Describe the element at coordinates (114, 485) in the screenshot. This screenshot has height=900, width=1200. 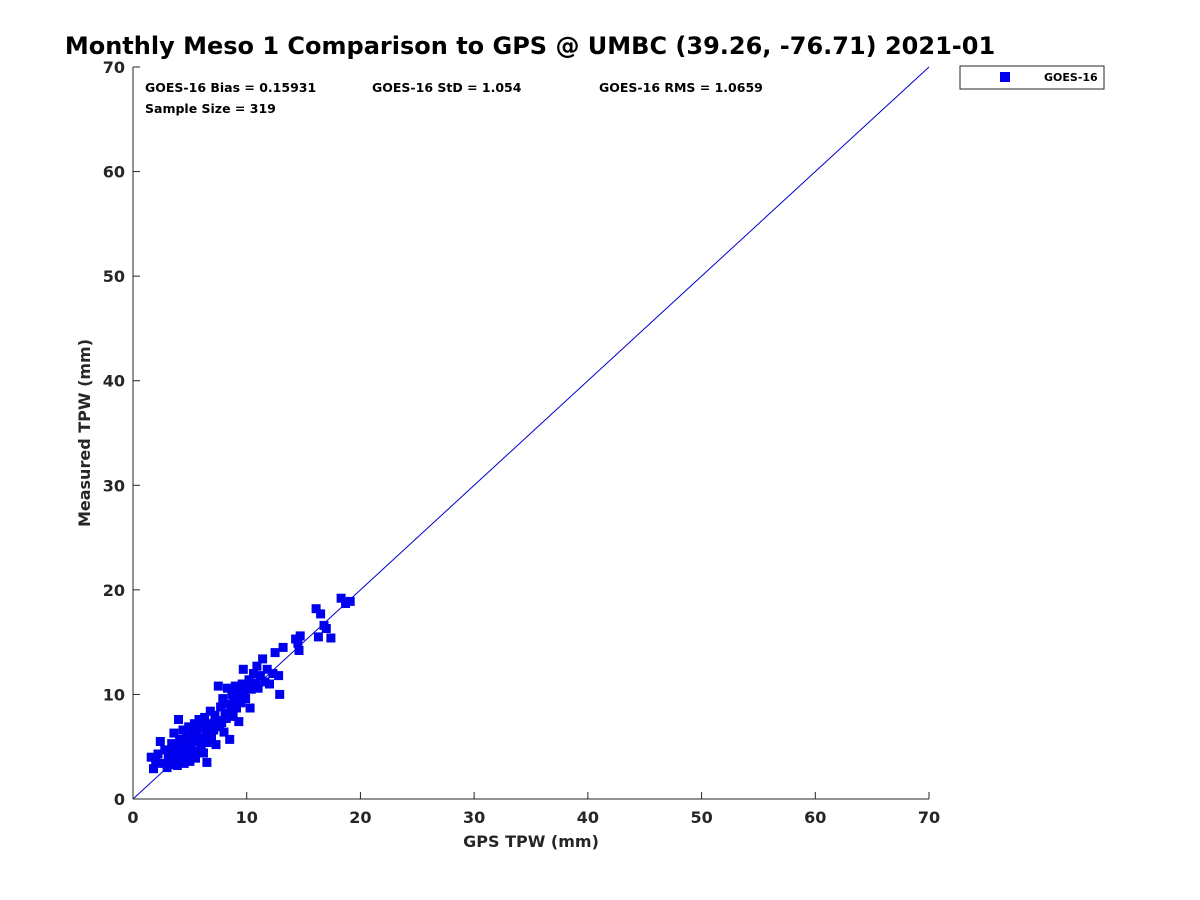
I see `y-tick-label: 30` at that location.